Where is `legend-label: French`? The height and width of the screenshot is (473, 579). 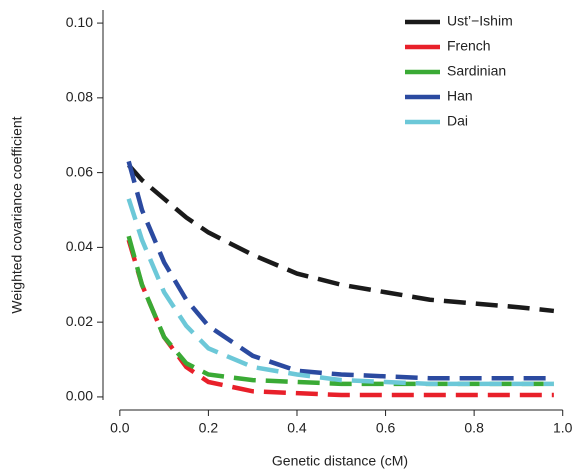 legend-label: French is located at coordinates (469, 46).